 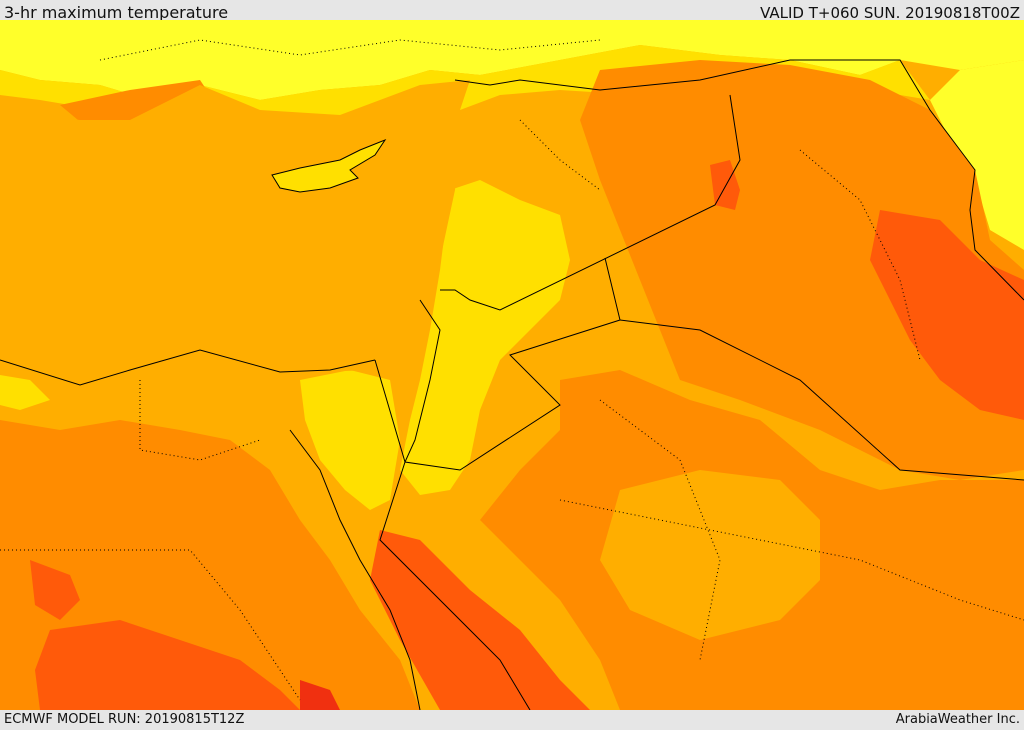 I want to click on dark-orange-zone-iraq, so click(x=947, y=315).